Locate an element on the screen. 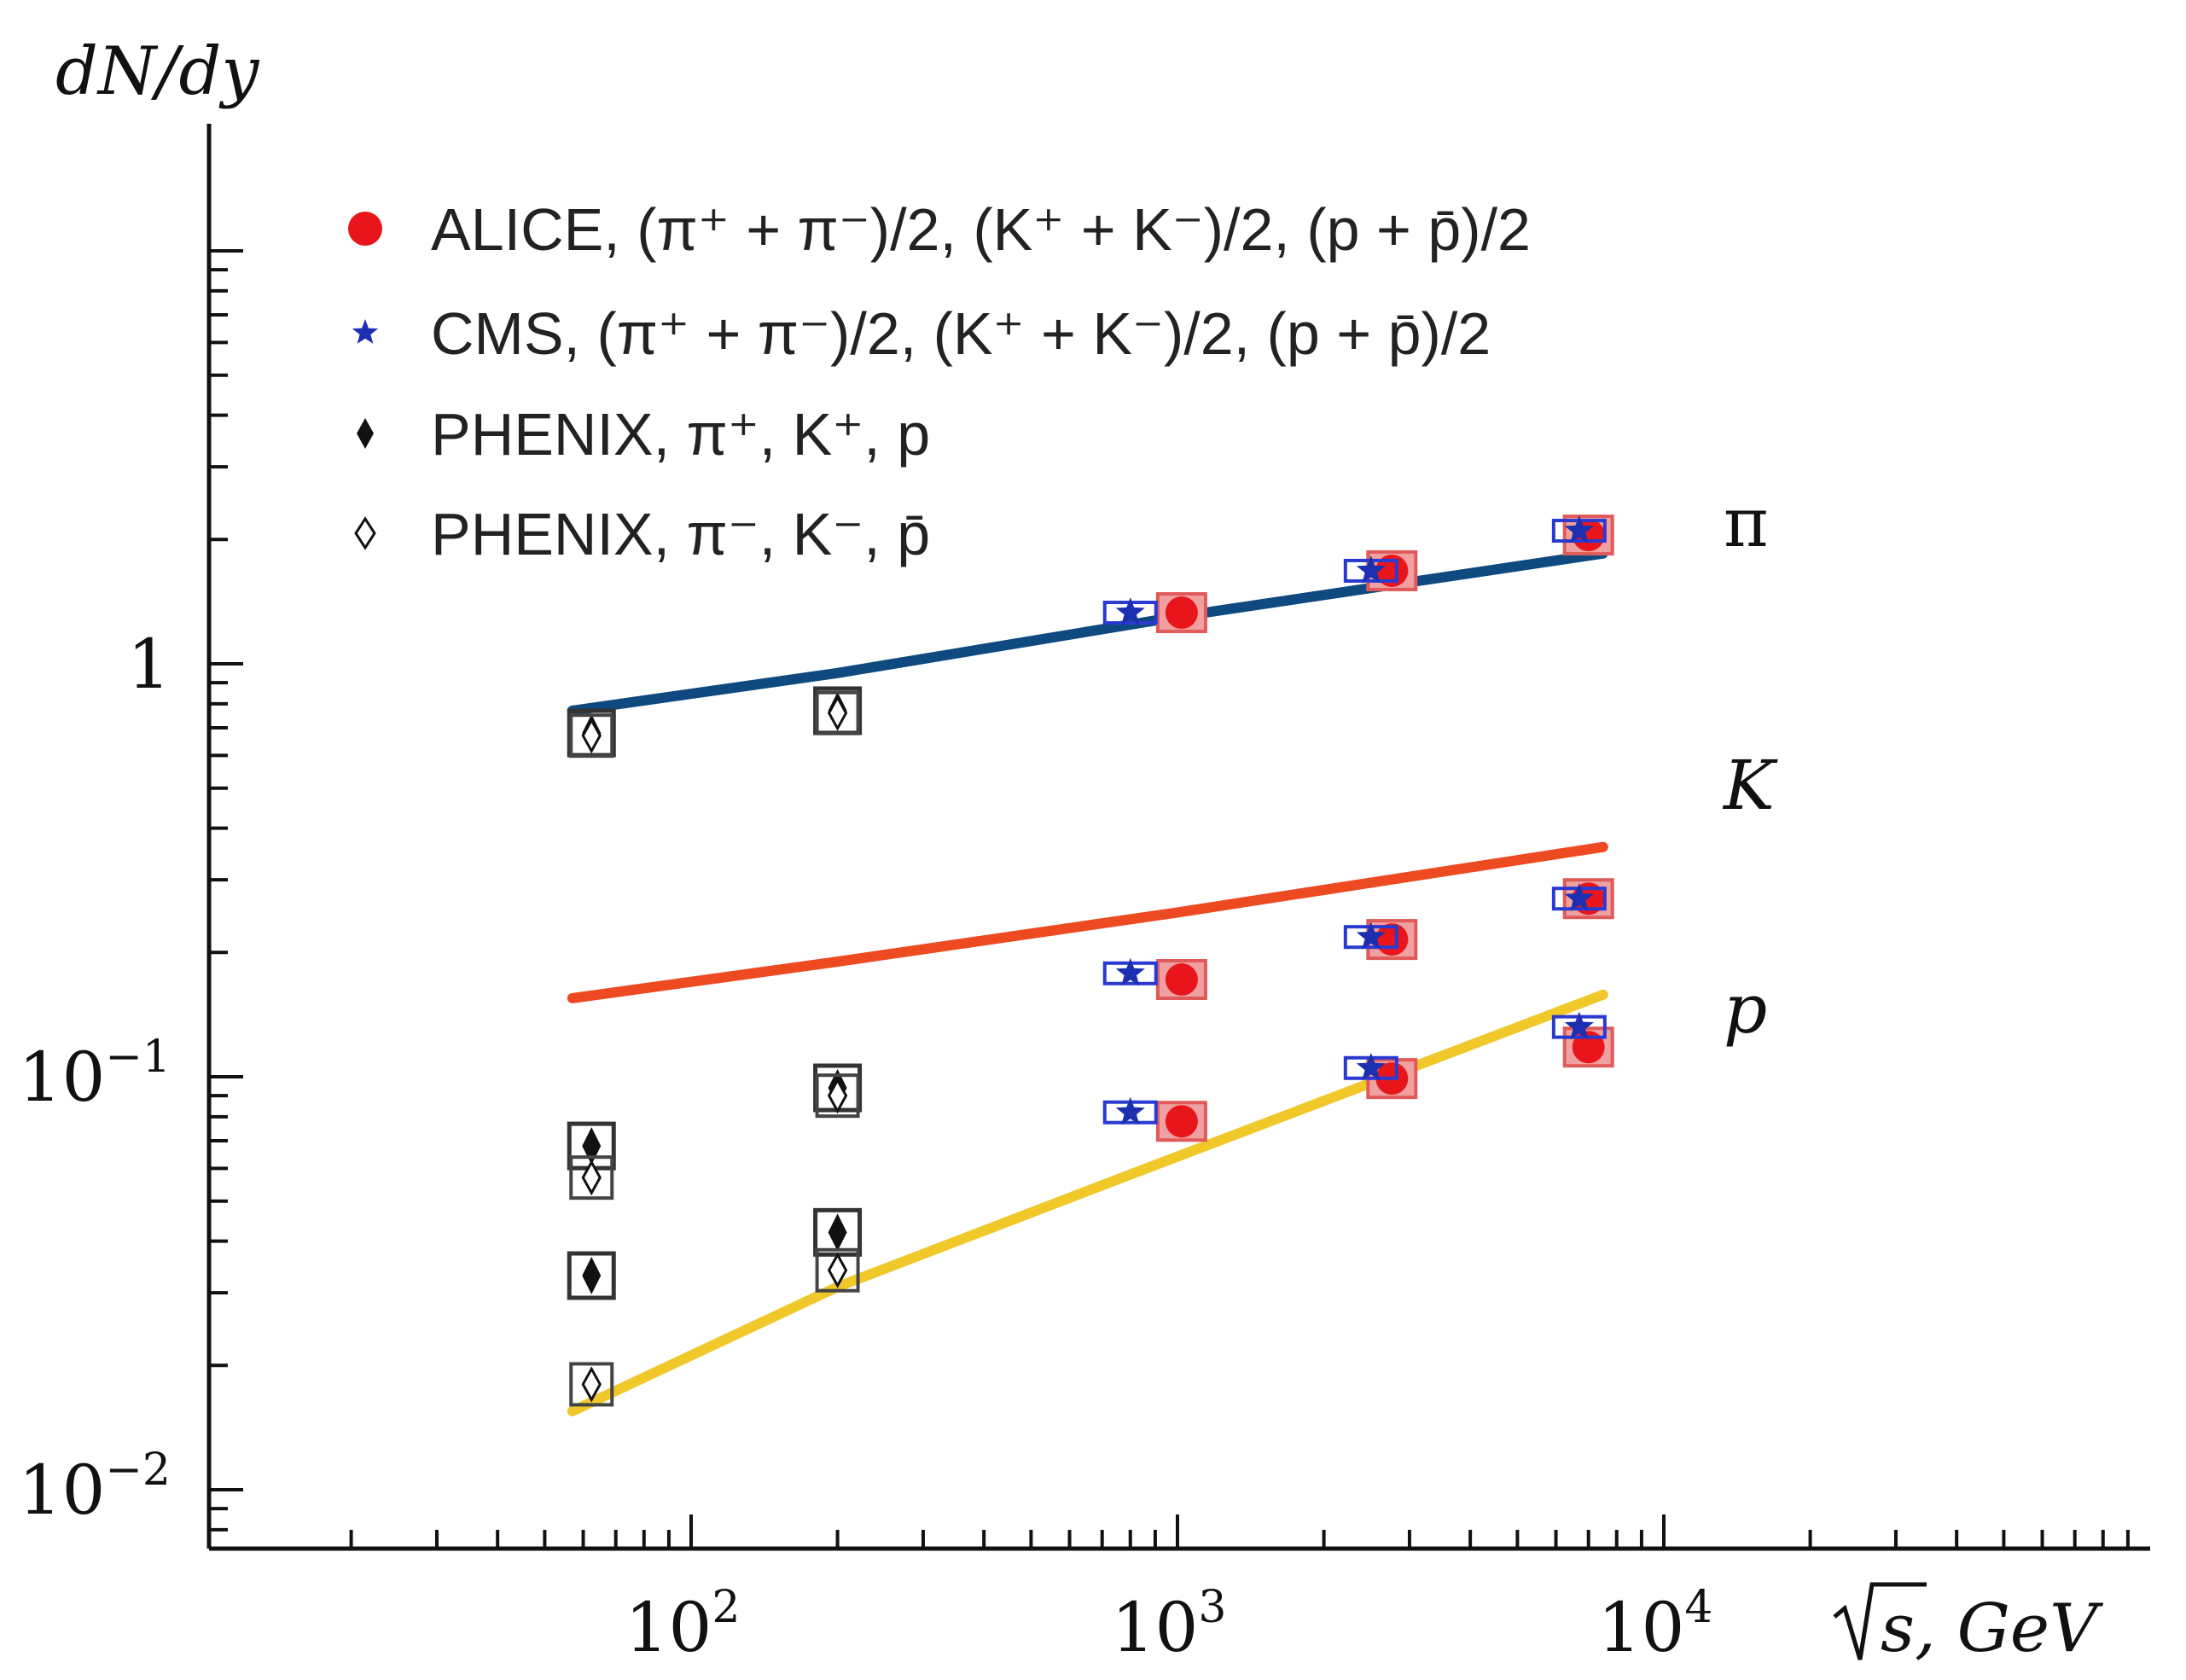  x-tick-label: 10³ is located at coordinates (1169, 1624).